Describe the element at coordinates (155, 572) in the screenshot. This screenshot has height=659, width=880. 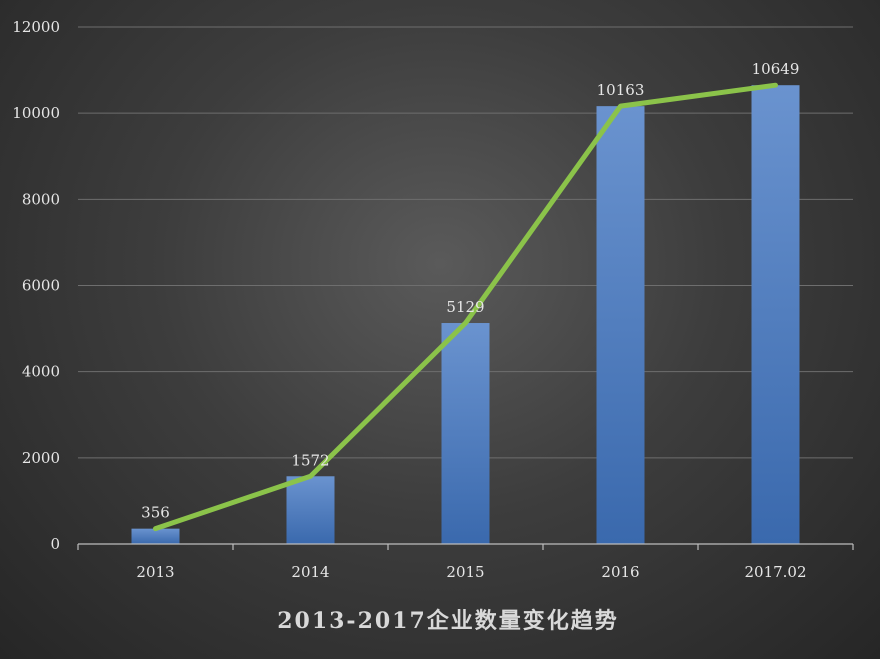
I see `x-tick-label: 2013` at that location.